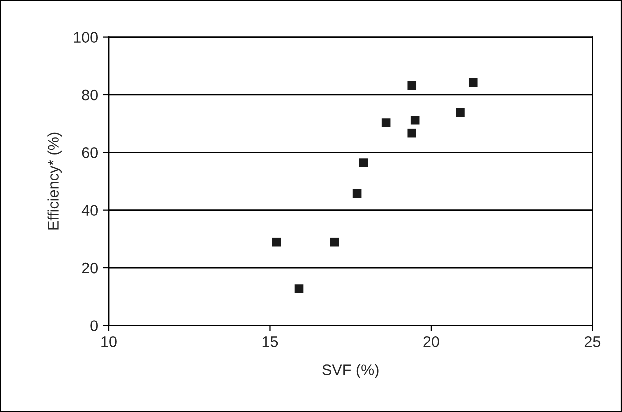  Describe the element at coordinates (270, 342) in the screenshot. I see `x-tick-label: 15` at that location.